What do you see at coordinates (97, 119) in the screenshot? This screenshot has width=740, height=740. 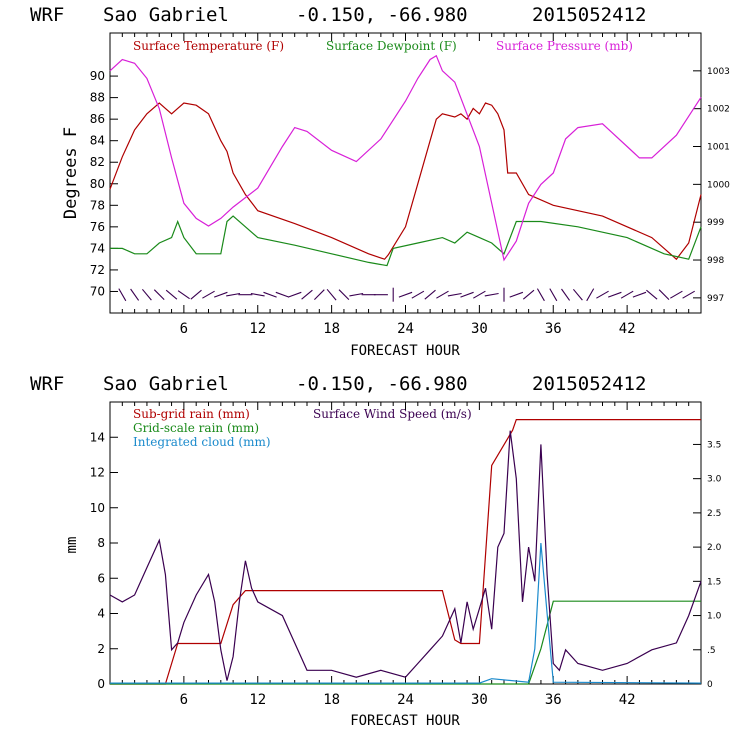 I see `panel1-y-tick-label: 86` at bounding box center [97, 119].